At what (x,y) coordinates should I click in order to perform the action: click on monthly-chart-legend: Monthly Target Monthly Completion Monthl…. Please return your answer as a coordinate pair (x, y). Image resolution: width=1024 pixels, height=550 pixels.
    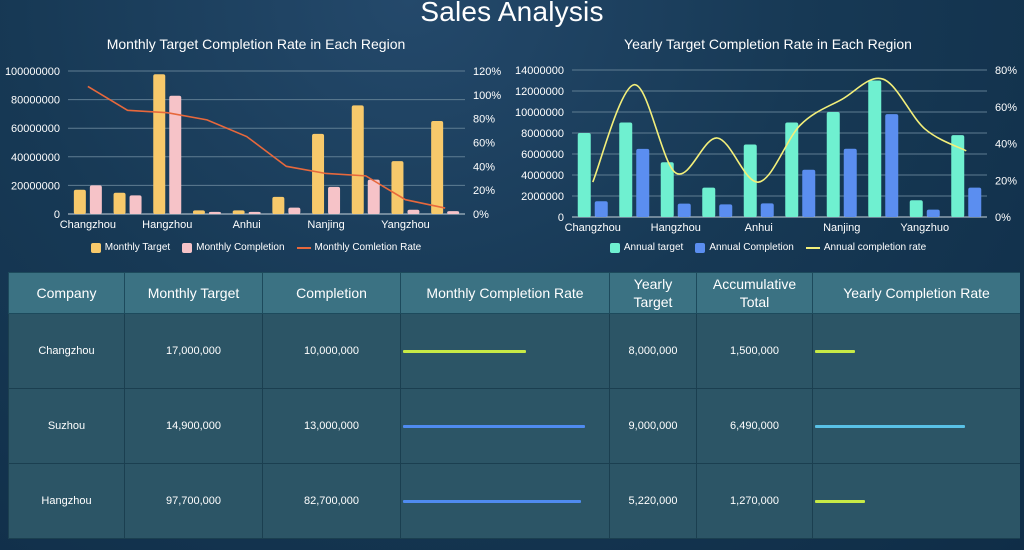
    Looking at the image, I should click on (256, 247).